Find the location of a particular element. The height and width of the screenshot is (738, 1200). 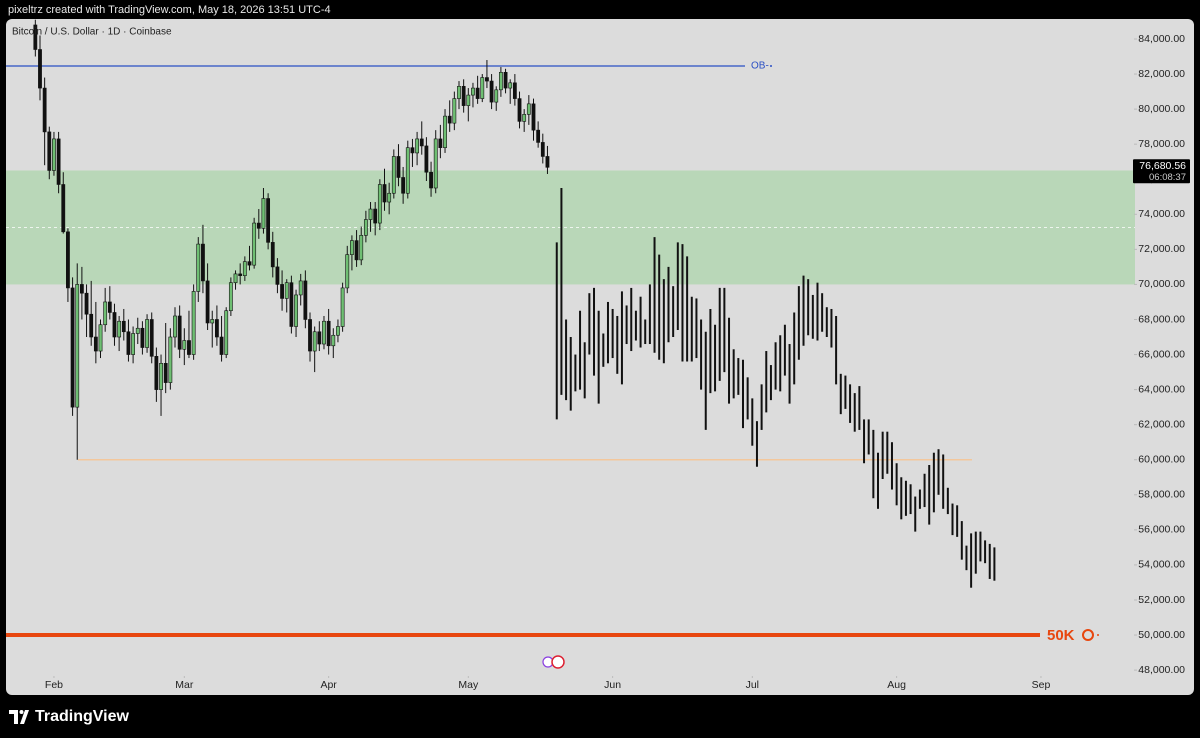

y-tick-label: 60,000.00 is located at coordinates (1161, 460).